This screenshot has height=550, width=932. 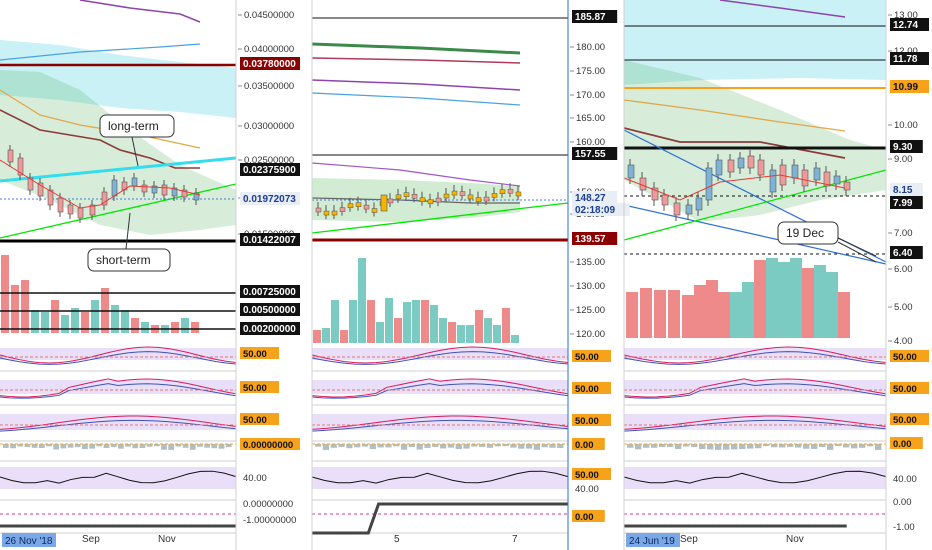 I want to click on x-axis-label: 5, so click(x=397, y=539).